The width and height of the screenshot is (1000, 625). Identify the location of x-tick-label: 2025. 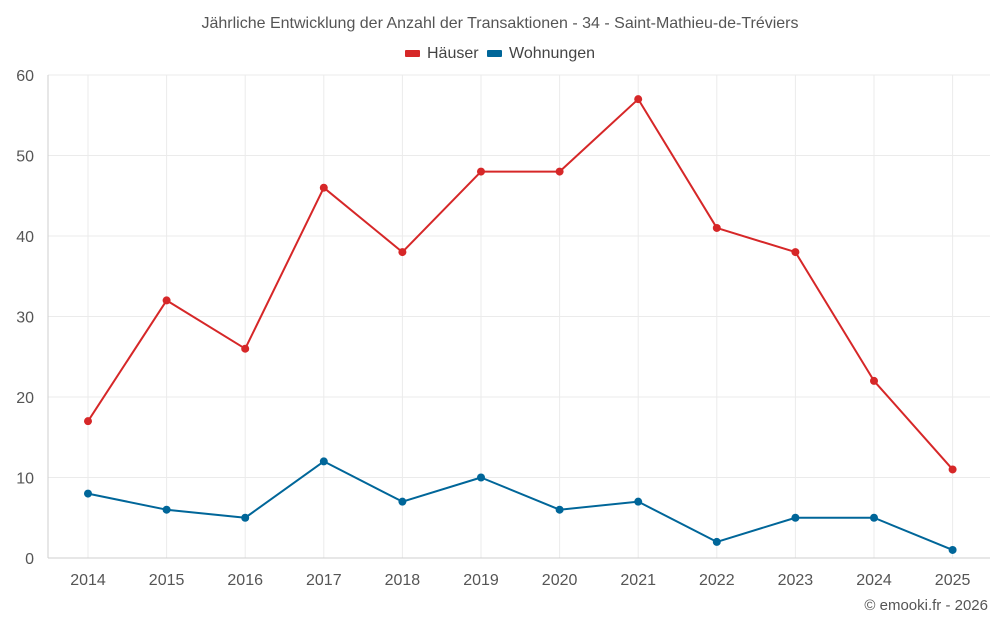
(953, 580).